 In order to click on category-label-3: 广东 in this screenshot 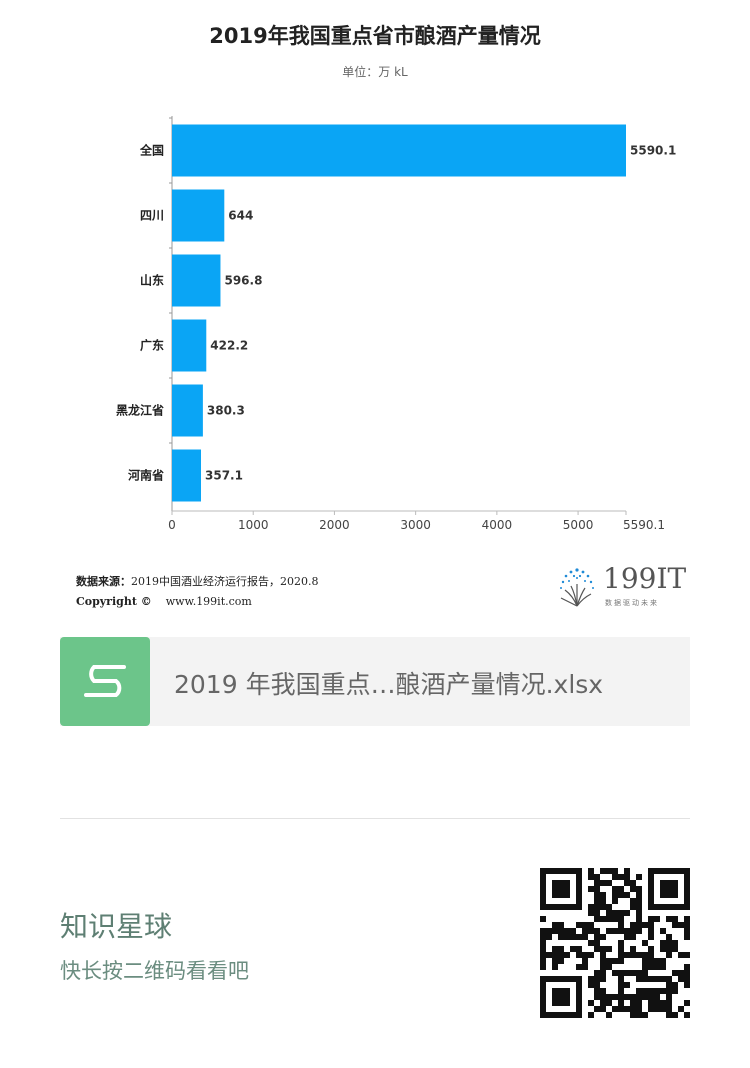, I will do `click(152, 345)`.